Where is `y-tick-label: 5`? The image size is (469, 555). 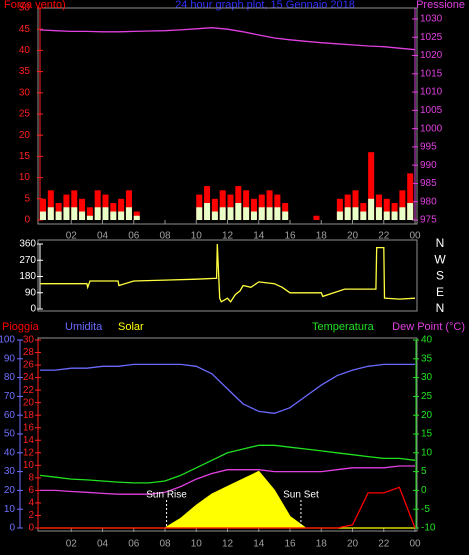
y-tick-label: 5 is located at coordinates (27, 198).